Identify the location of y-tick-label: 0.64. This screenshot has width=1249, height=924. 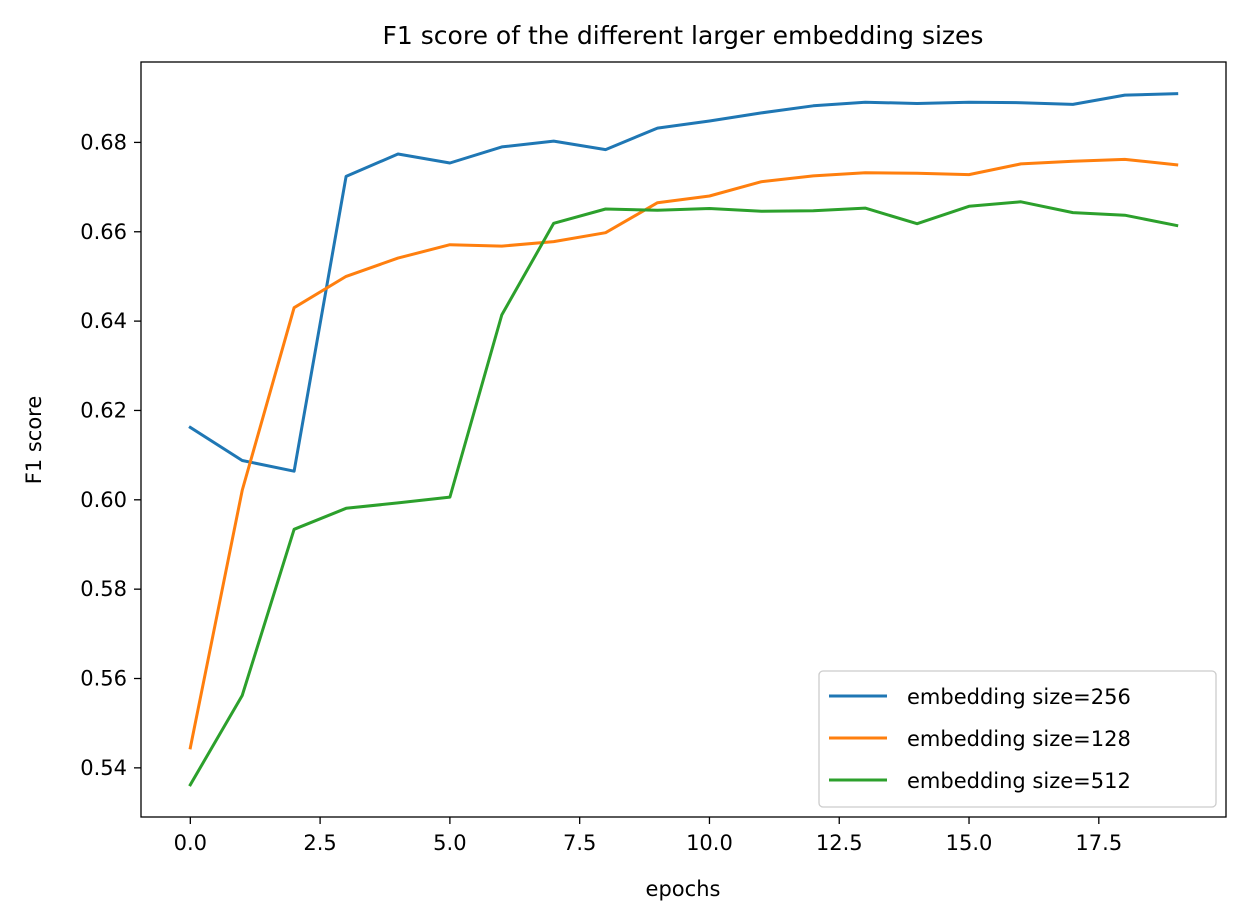
(103, 321).